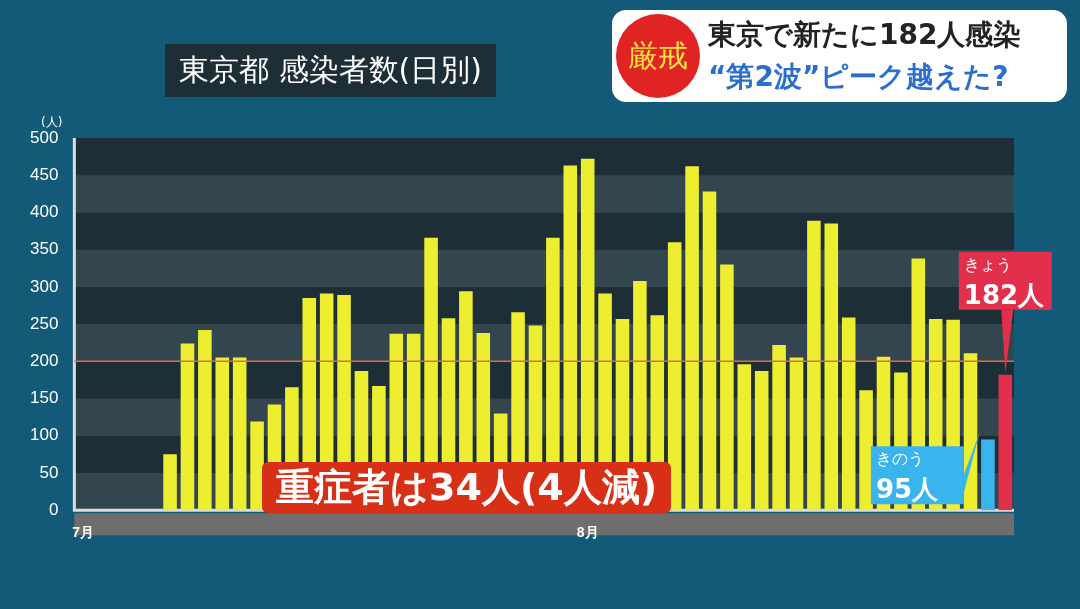  I want to click on y-tick-label: 300, so click(44, 286).